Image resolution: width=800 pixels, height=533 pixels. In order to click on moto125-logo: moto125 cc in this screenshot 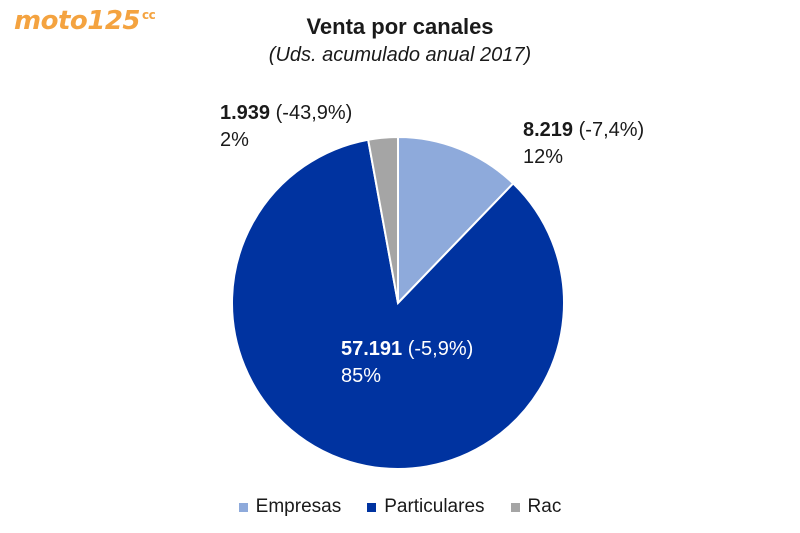, I will do `click(85, 21)`.